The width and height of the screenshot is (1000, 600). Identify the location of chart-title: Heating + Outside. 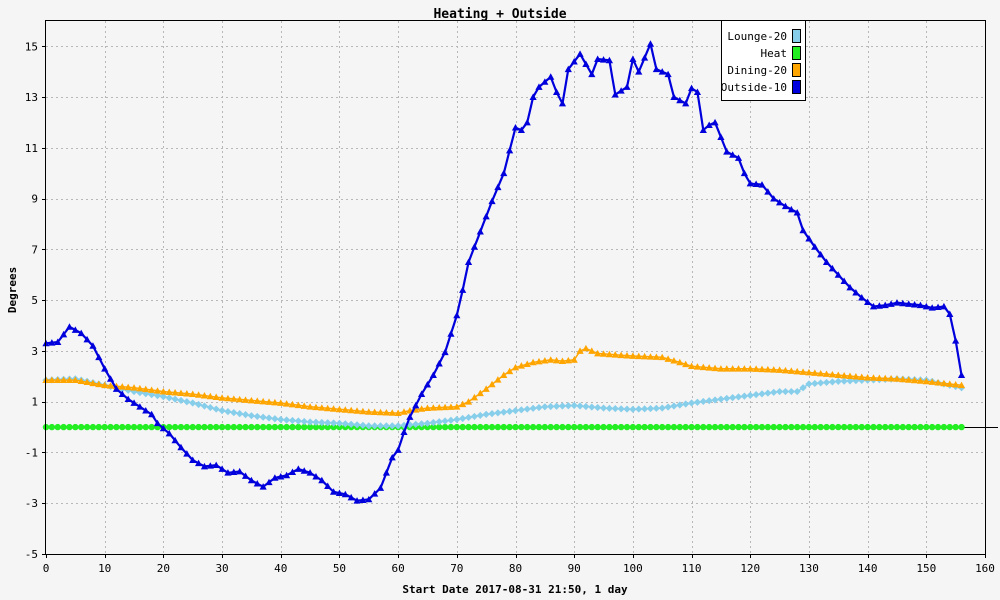
(499, 14).